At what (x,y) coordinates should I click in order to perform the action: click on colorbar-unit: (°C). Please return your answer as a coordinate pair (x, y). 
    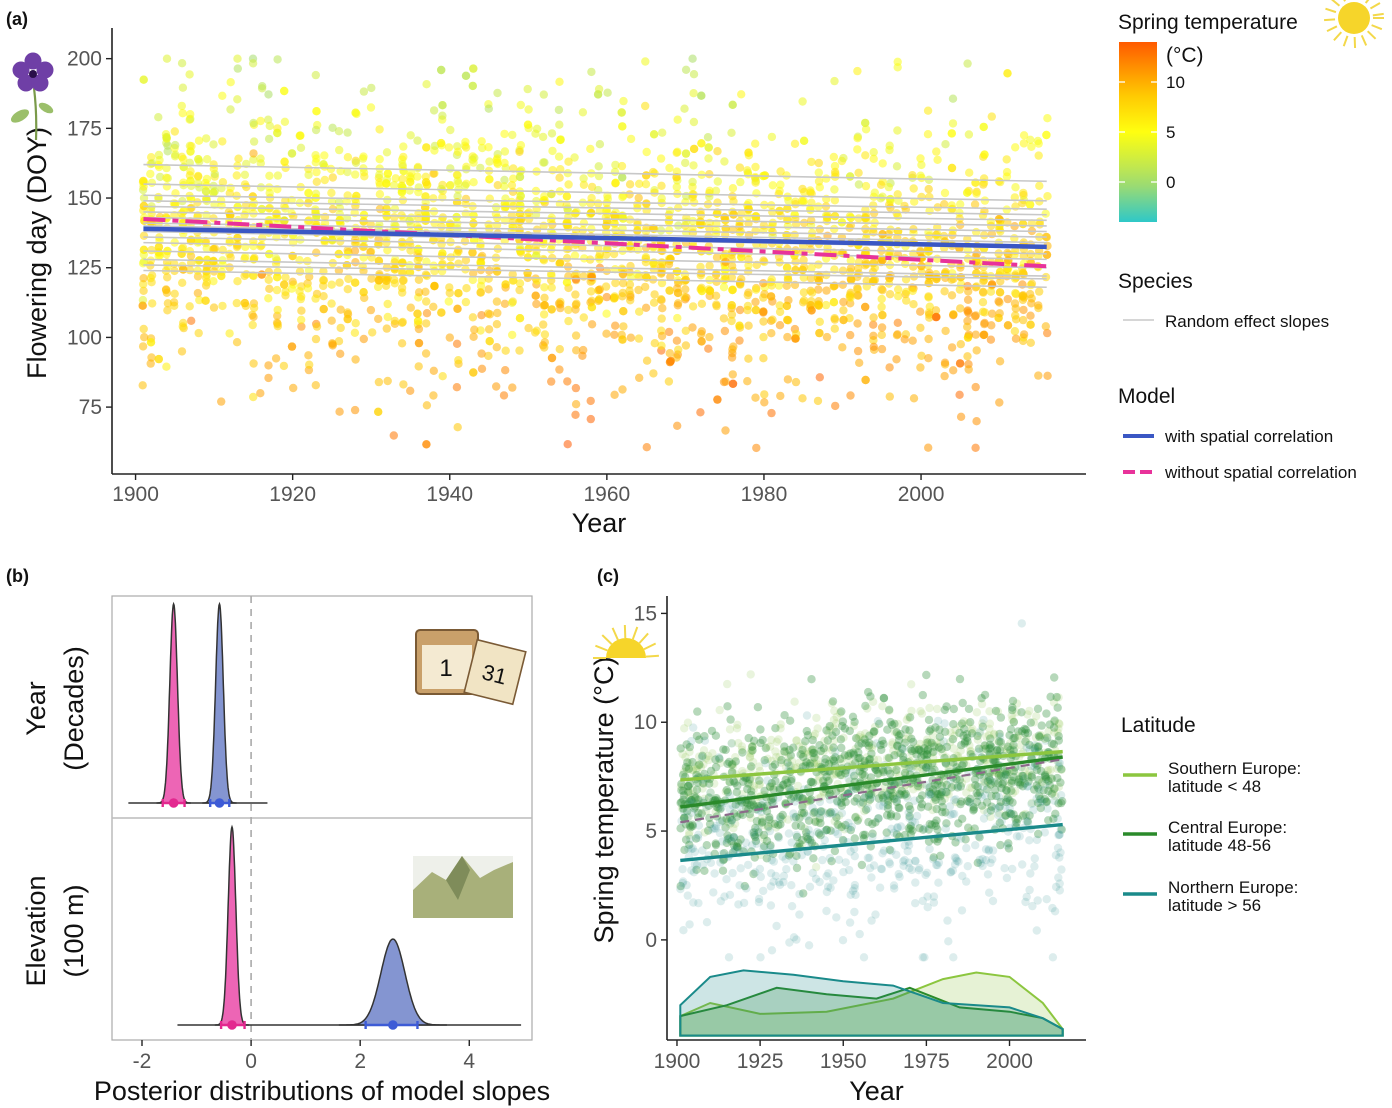
    Looking at the image, I should click on (1185, 55).